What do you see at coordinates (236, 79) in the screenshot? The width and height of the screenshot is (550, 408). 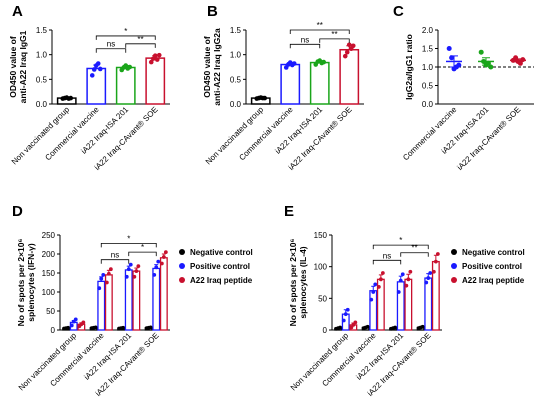 I see `B-y-tick-label: 0.5` at bounding box center [236, 79].